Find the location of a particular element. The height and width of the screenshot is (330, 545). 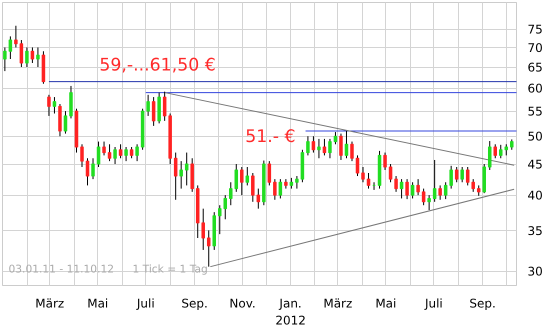

x-tick-label: Nov. is located at coordinates (242, 303).